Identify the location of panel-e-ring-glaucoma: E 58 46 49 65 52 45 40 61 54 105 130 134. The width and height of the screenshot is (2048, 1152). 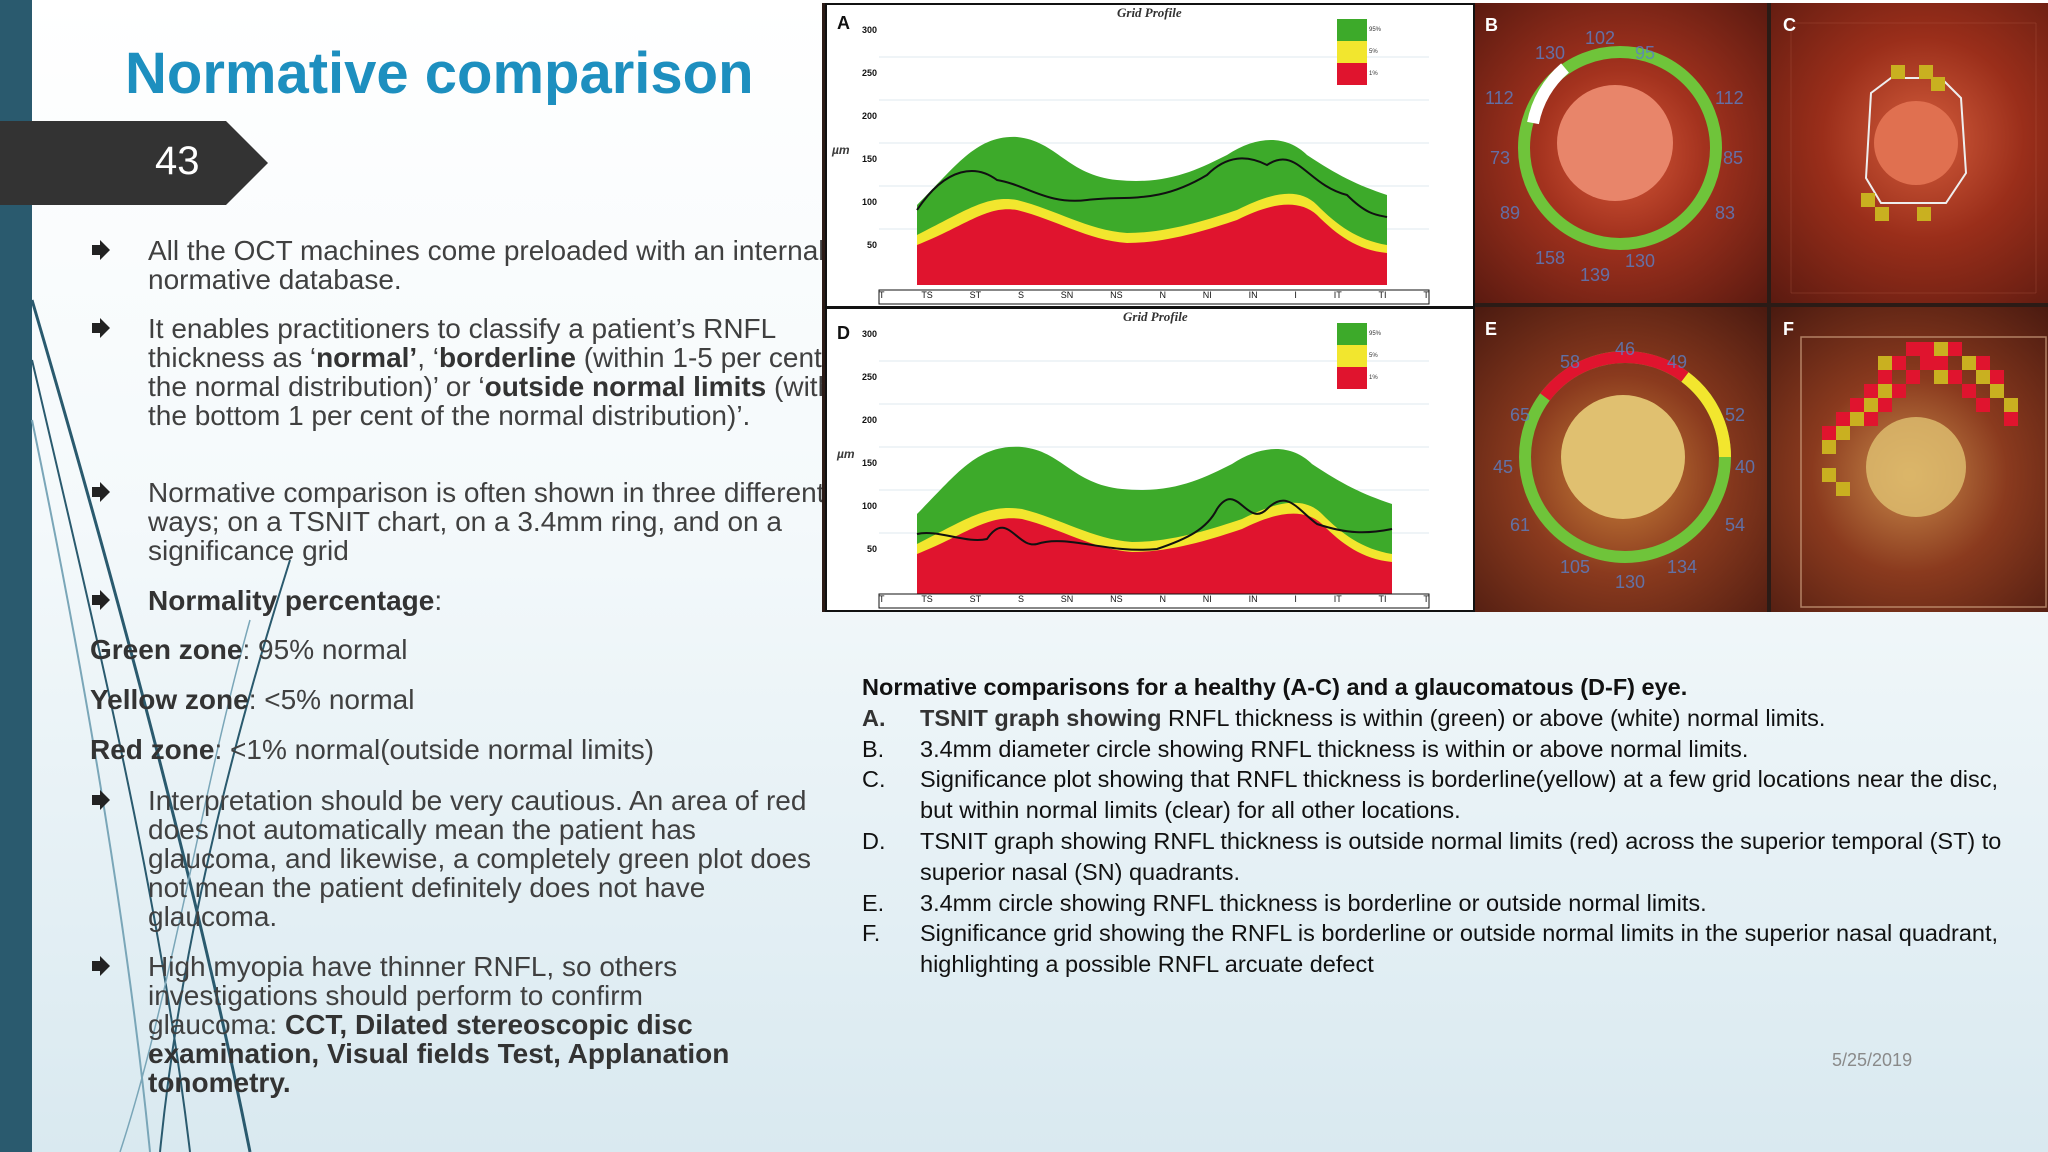
(1621, 459).